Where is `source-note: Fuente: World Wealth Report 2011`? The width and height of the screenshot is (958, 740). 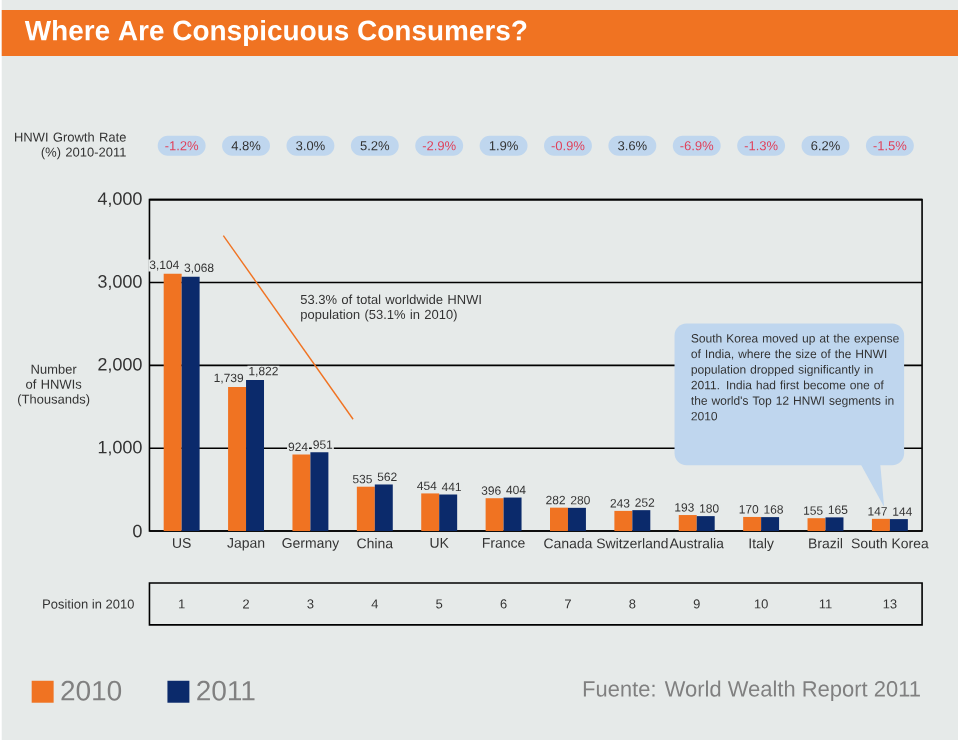
source-note: Fuente: World Wealth Report 2011 is located at coordinates (751, 690).